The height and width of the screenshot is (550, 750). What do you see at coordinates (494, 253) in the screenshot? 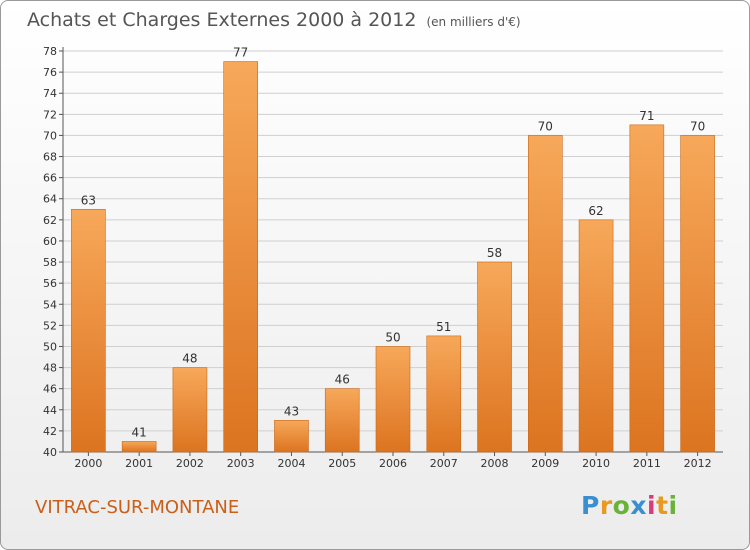
I see `value-label-2008: 58` at bounding box center [494, 253].